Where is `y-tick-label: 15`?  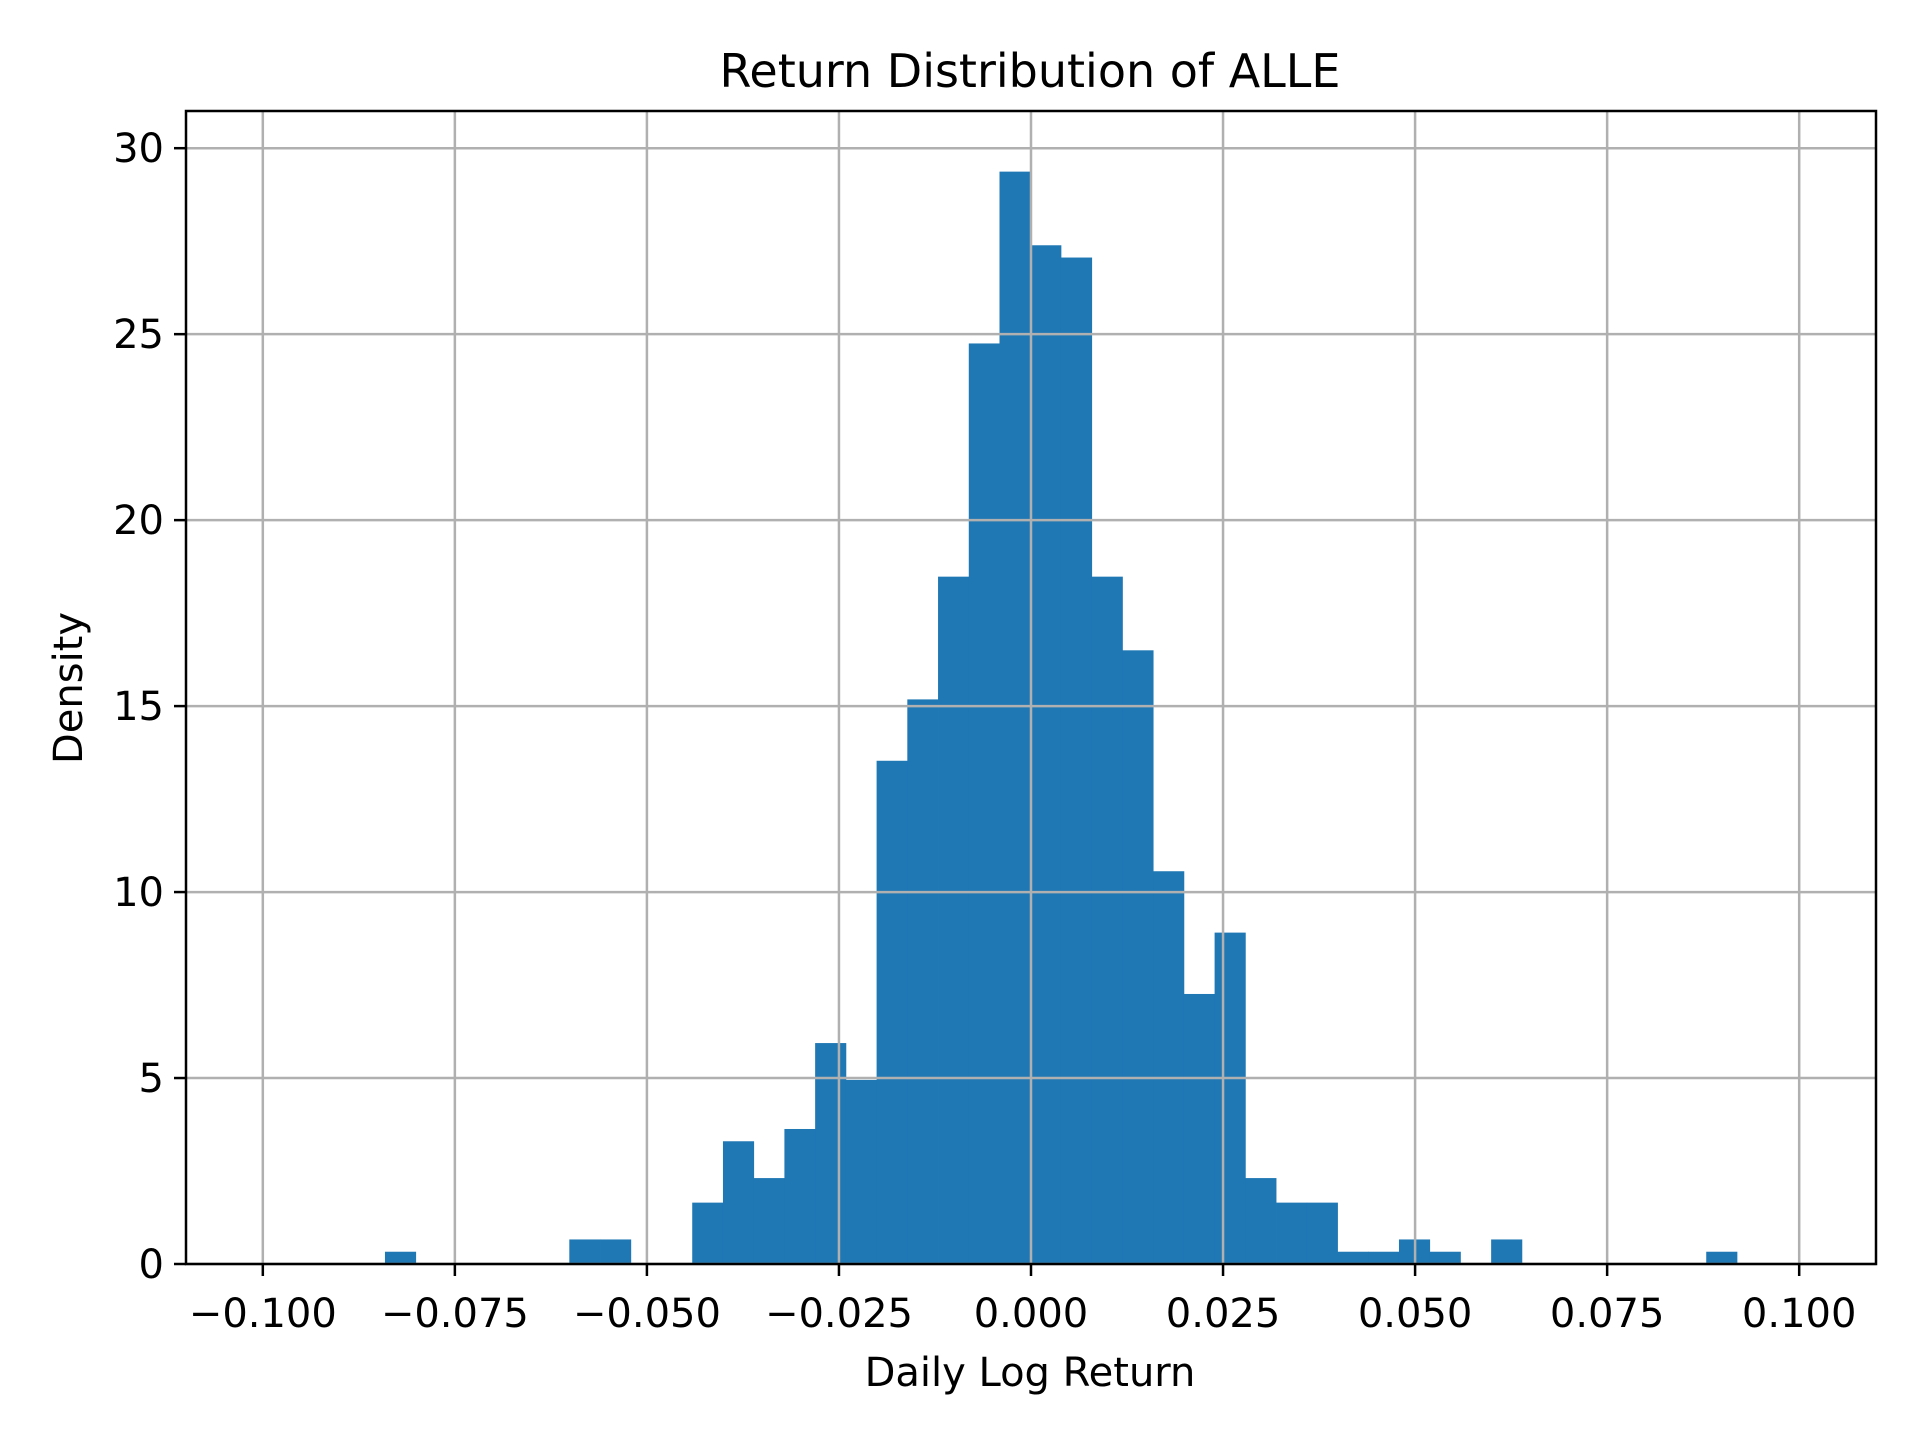
y-tick-label: 15 is located at coordinates (138, 707).